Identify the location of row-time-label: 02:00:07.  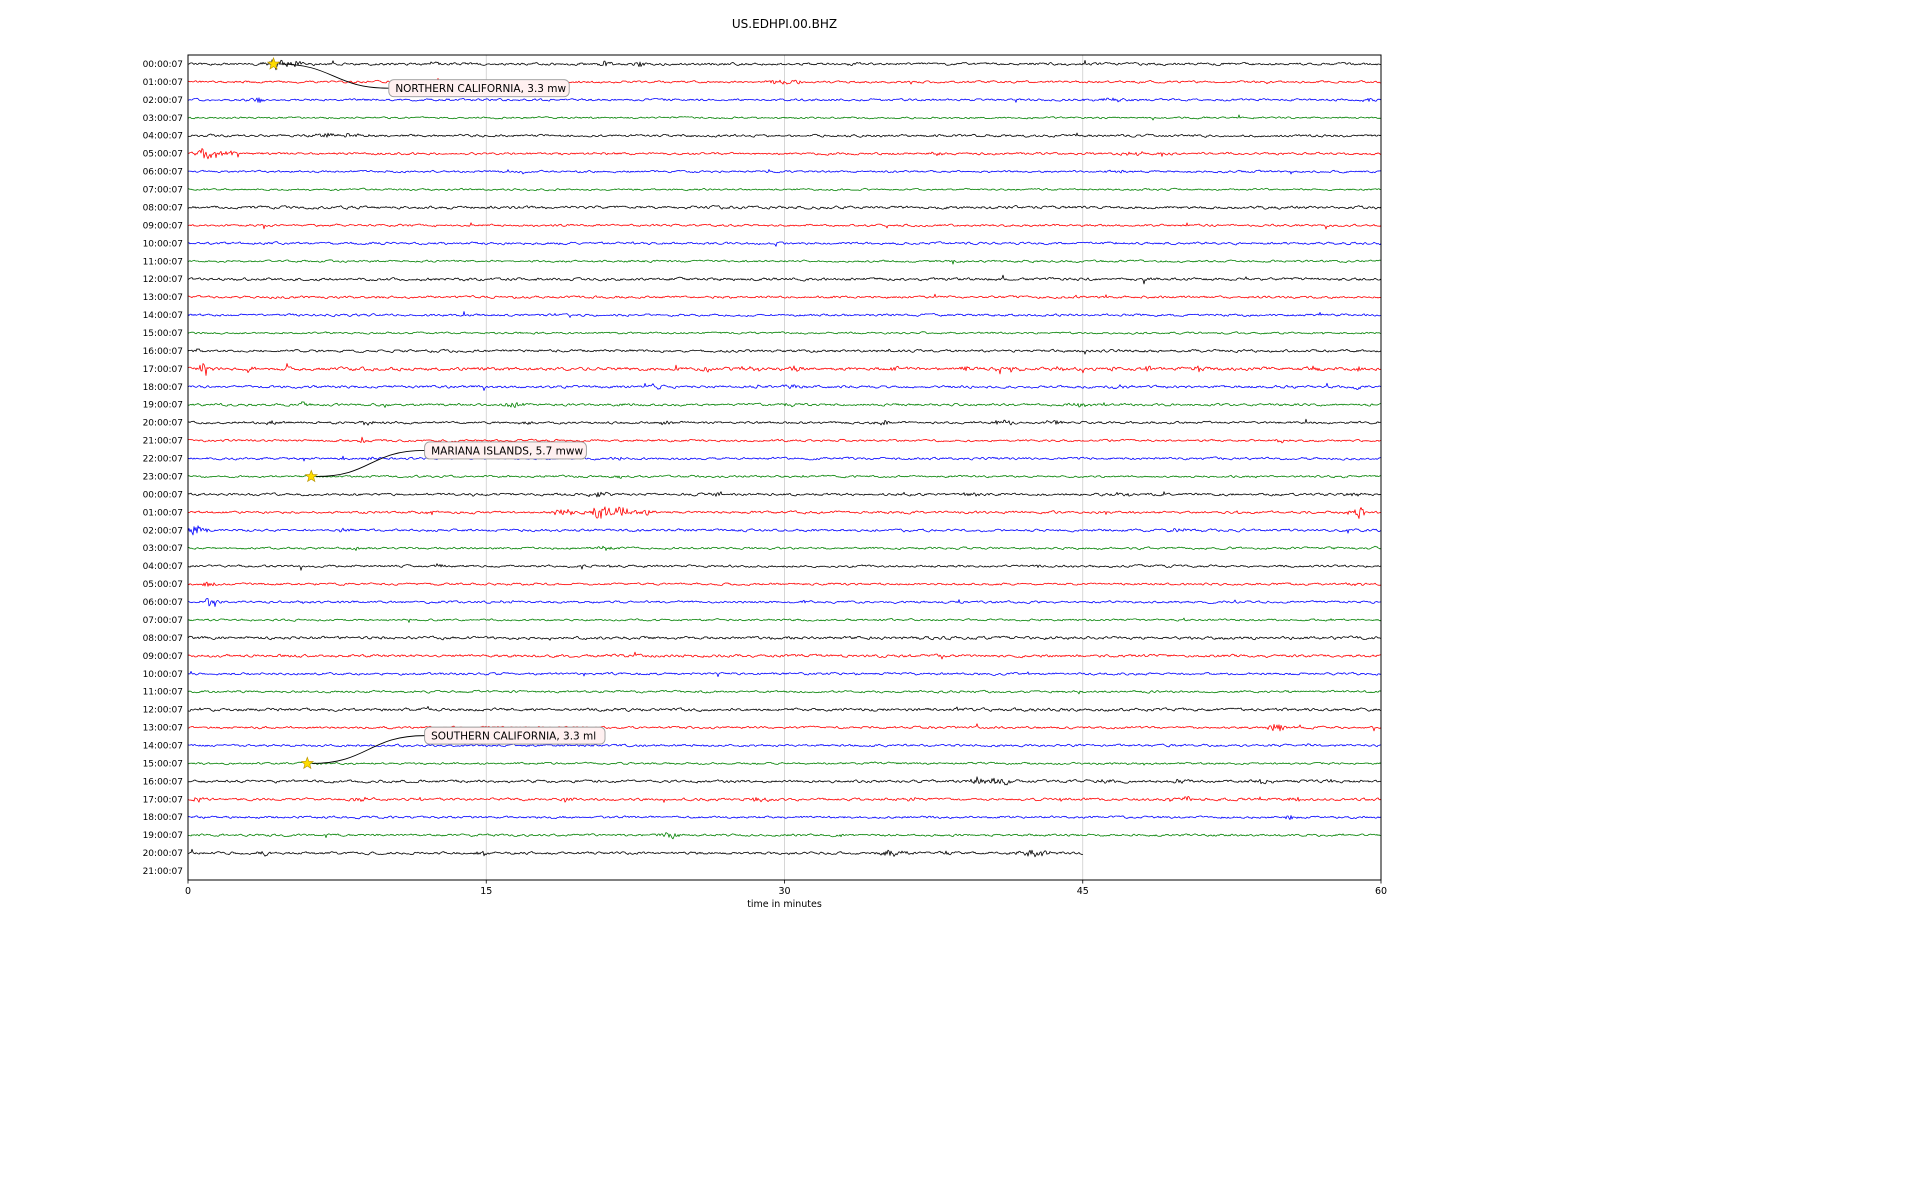
(163, 101).